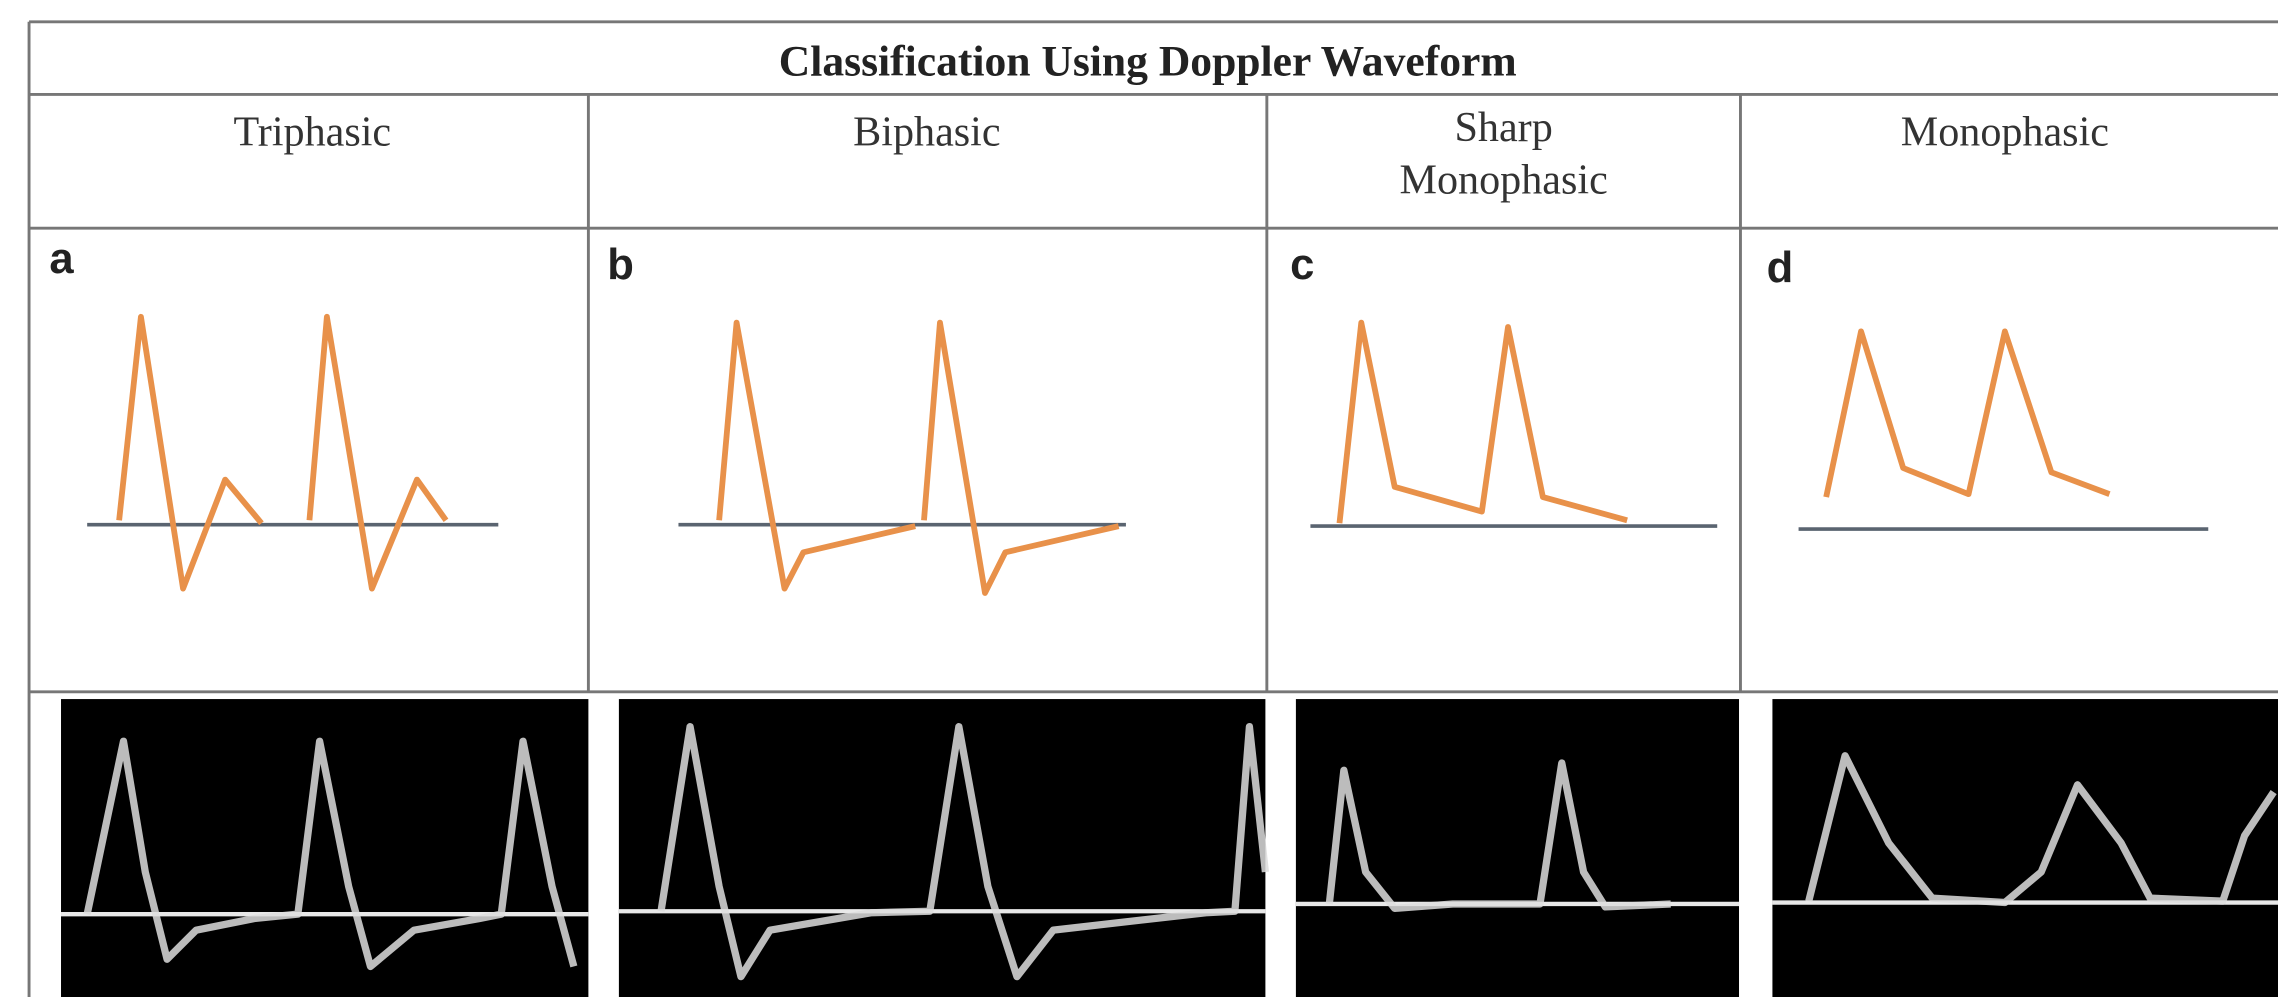  Describe the element at coordinates (2005, 131) in the screenshot. I see `column-header: Monophasic` at that location.